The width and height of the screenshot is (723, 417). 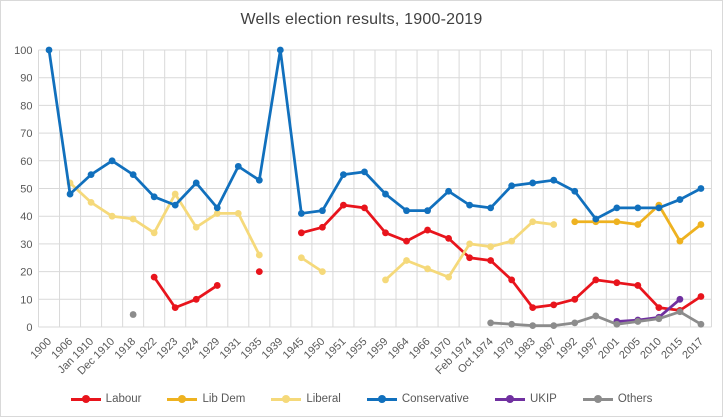 What do you see at coordinates (26, 190) in the screenshot?
I see `y-axis-label: 50` at bounding box center [26, 190].